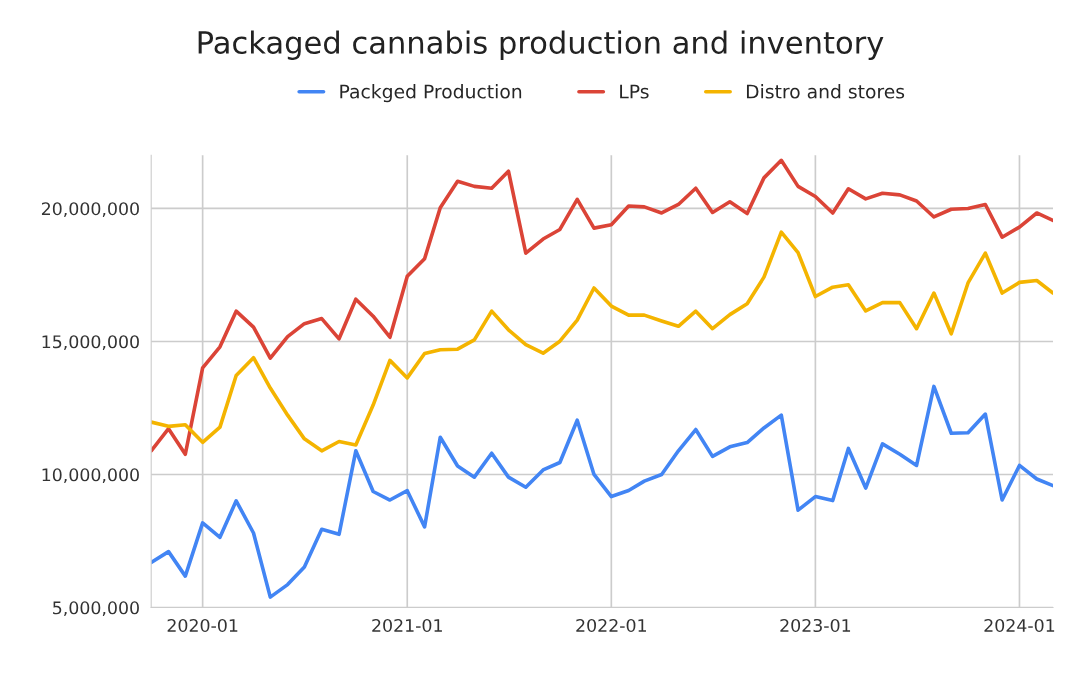  Describe the element at coordinates (96, 609) in the screenshot. I see `y-tick-label: 5,000,000` at that location.